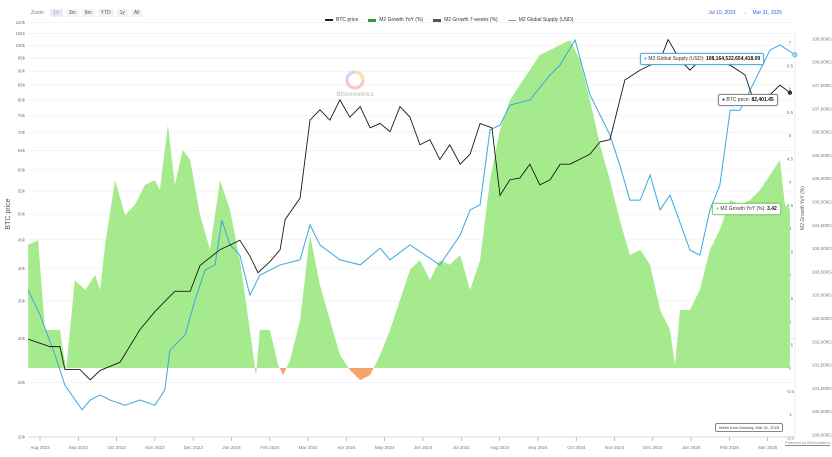  I want to click on y-left-tick-label: 20k, so click(22, 437).